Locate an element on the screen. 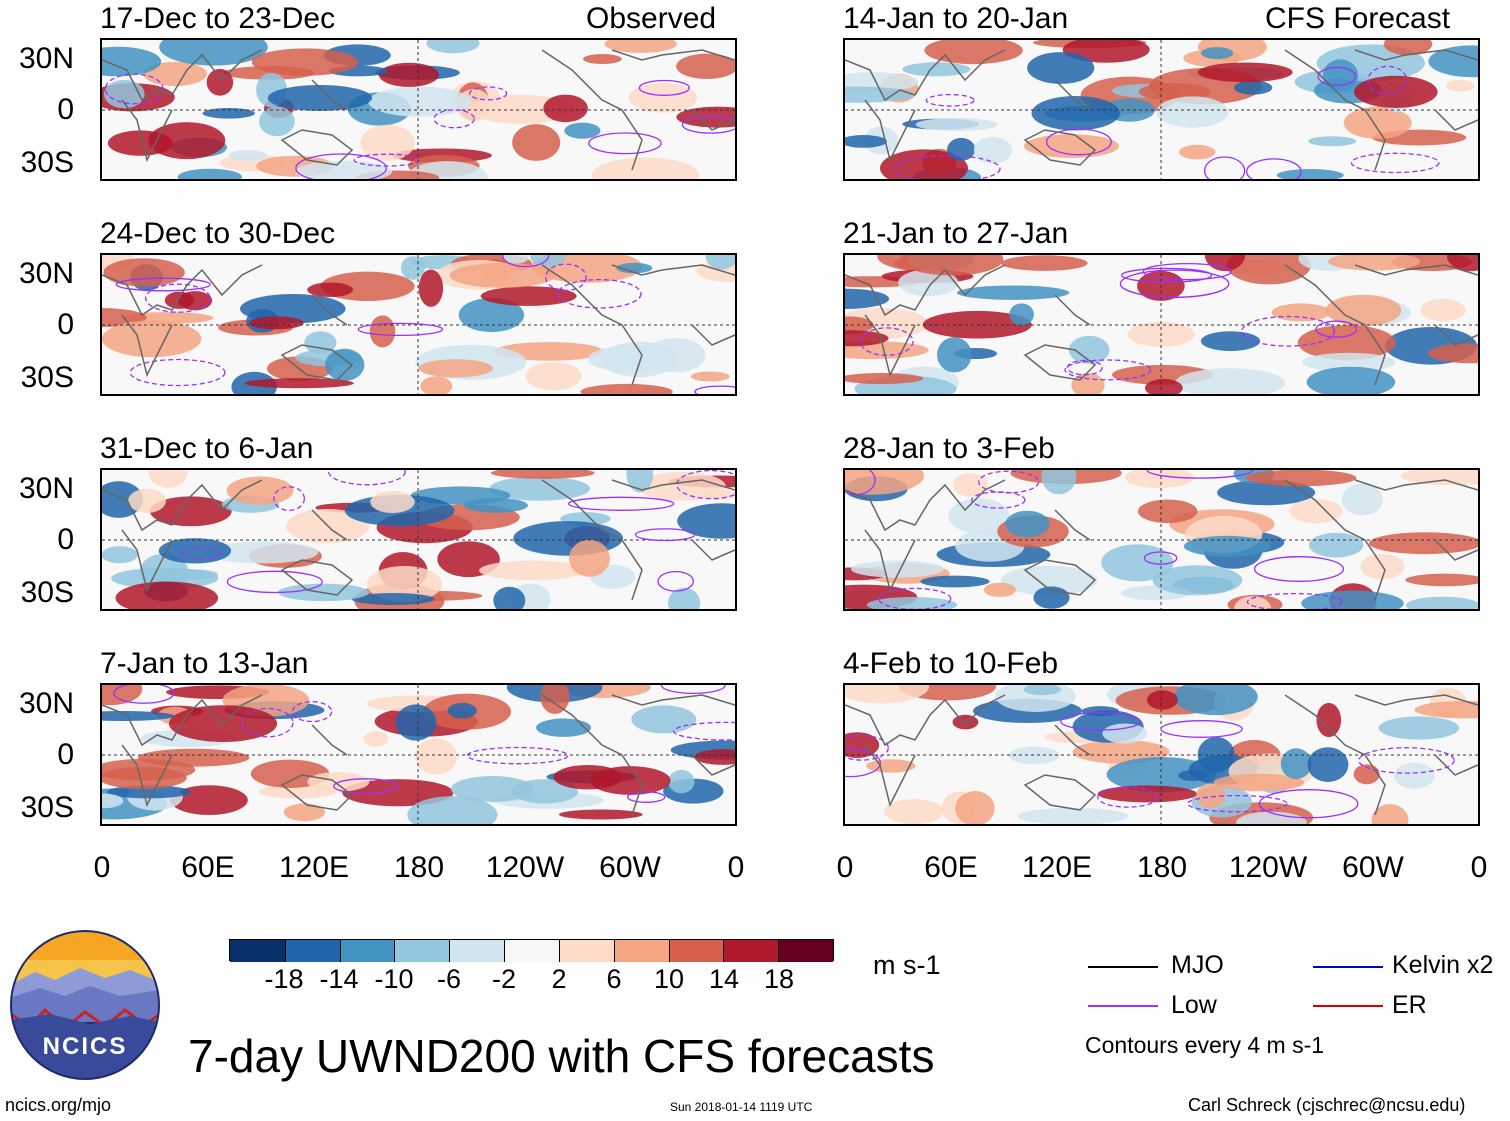 Image resolution: width=1510 pixels, height=1121 pixels. legend-label: Kelvin x2 is located at coordinates (1443, 965).